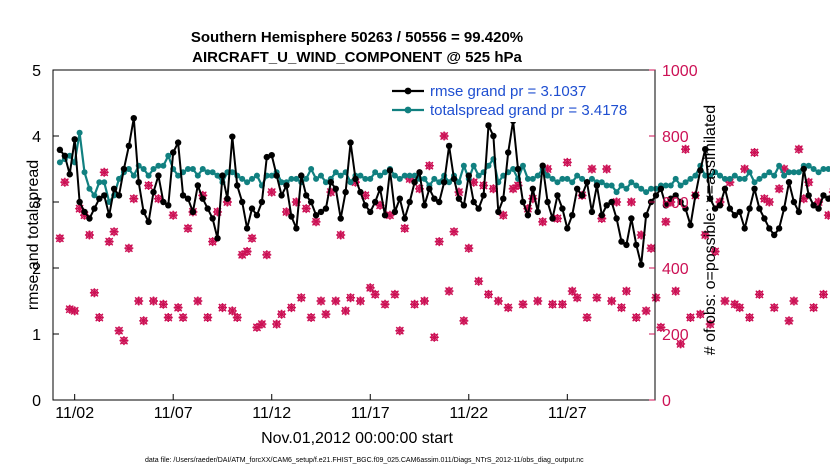  I want to click on y-axis-left-label: rmse and totalspread, so click(33, 235).